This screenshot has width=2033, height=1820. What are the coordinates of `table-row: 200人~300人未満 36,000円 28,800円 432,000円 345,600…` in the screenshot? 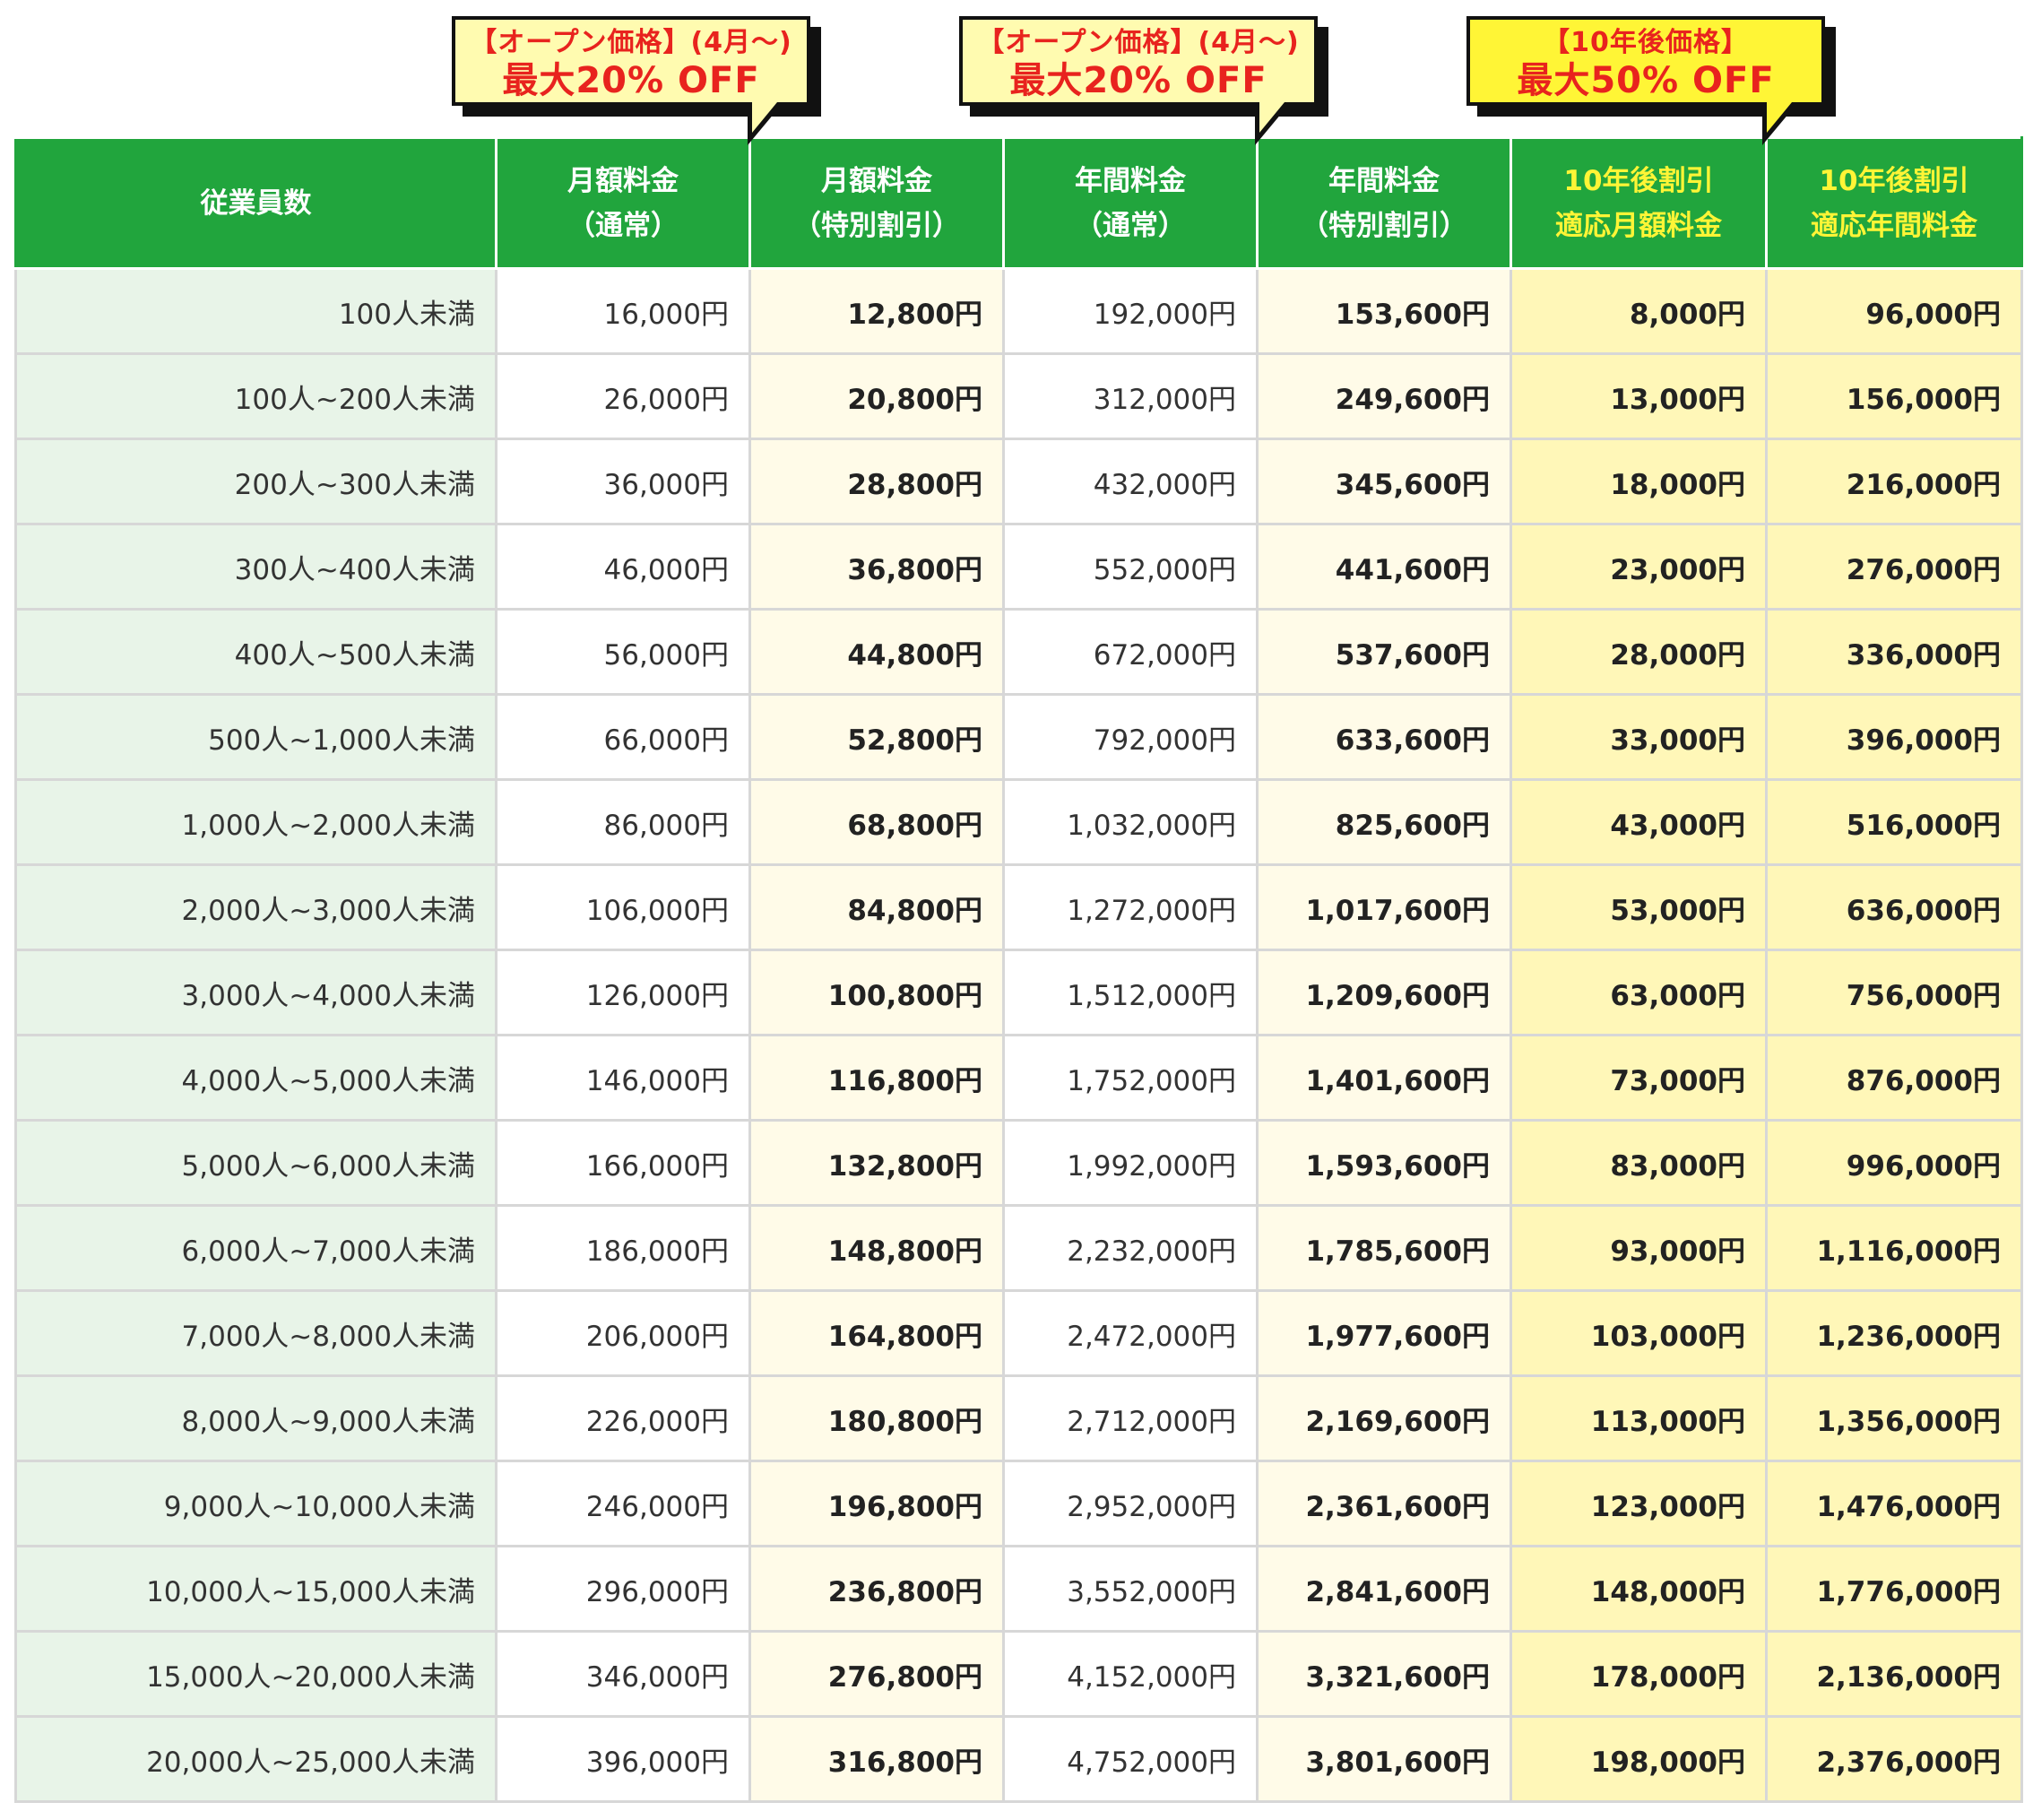 It's located at (1019, 482).